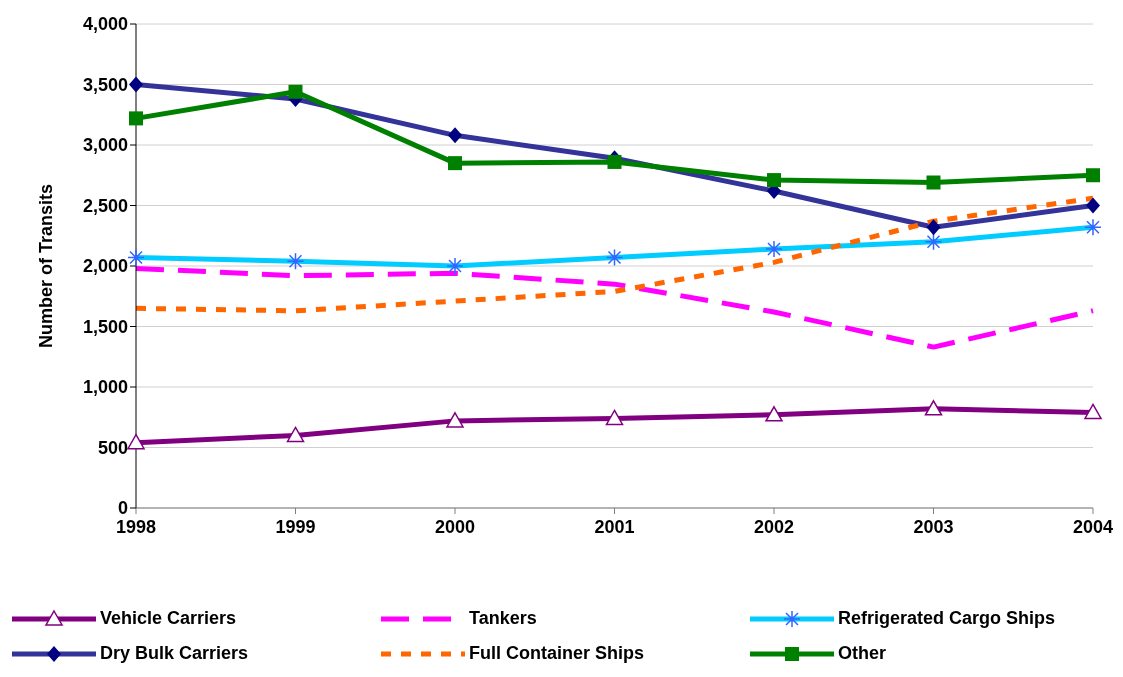 Image resolution: width=1123 pixels, height=677 pixels. I want to click on y-axis-title: Number of Transits, so click(46, 266).